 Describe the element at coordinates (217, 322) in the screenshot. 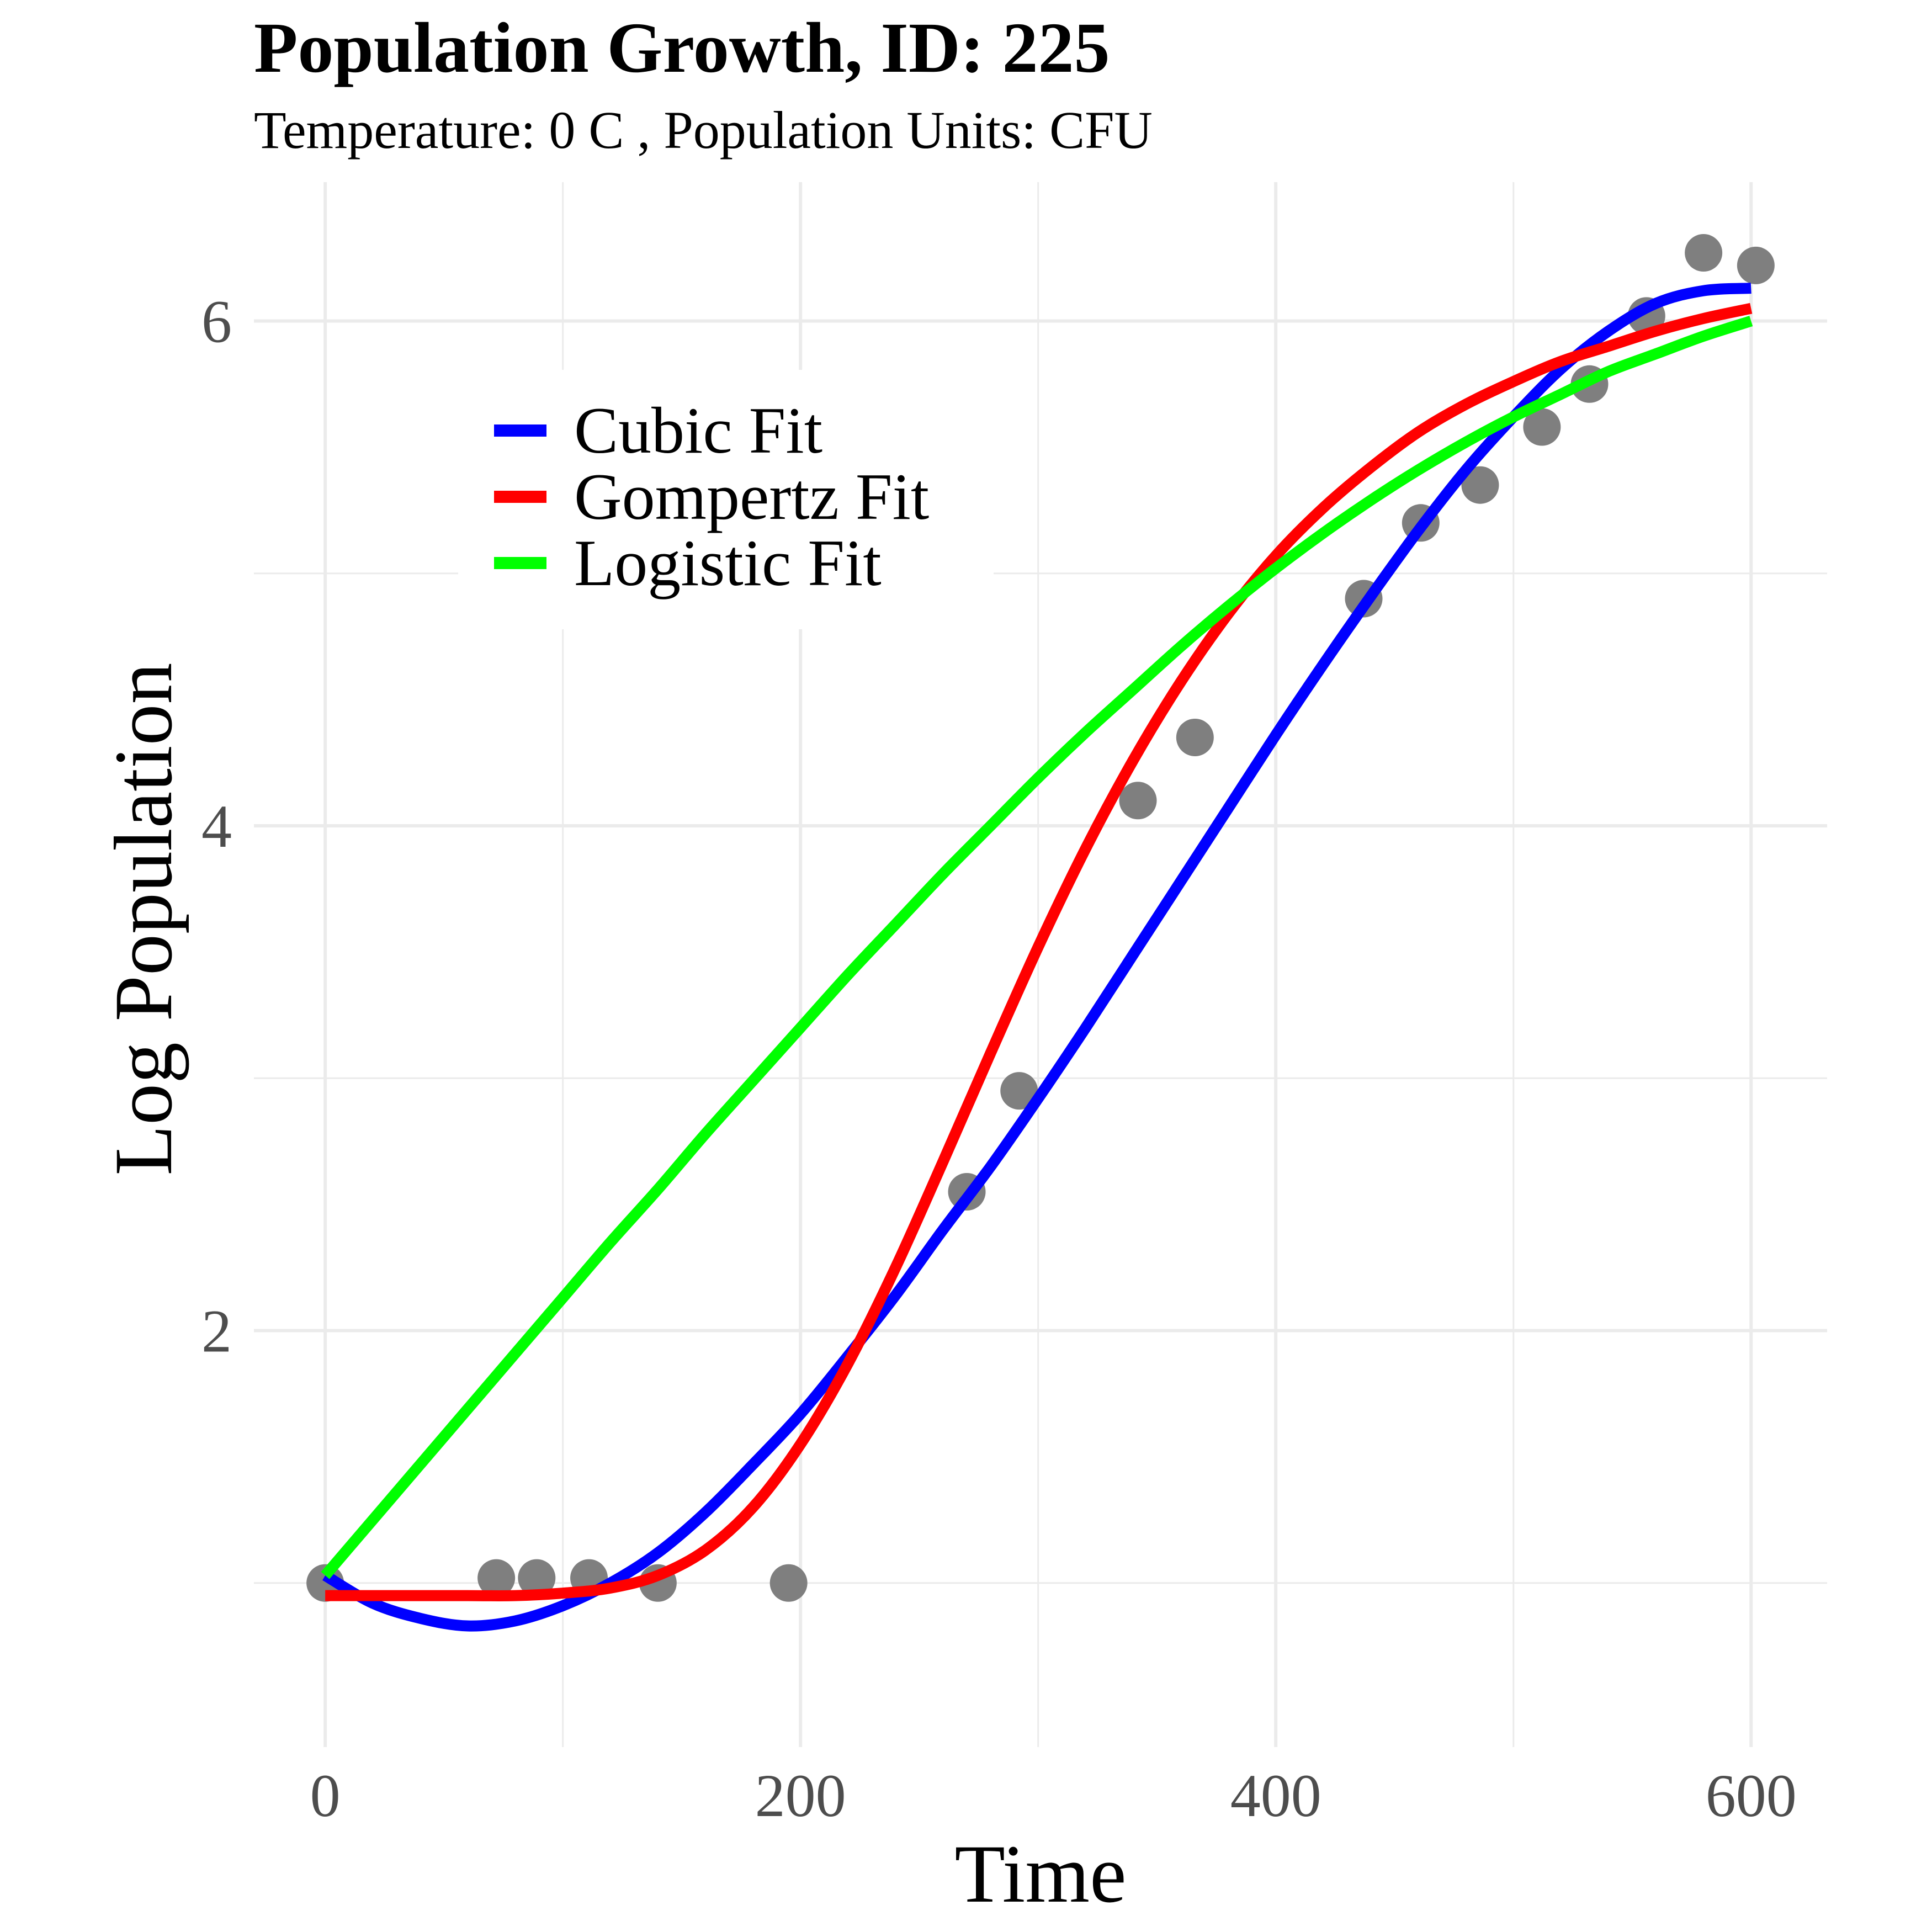

I see `y-tick-label: 6` at that location.